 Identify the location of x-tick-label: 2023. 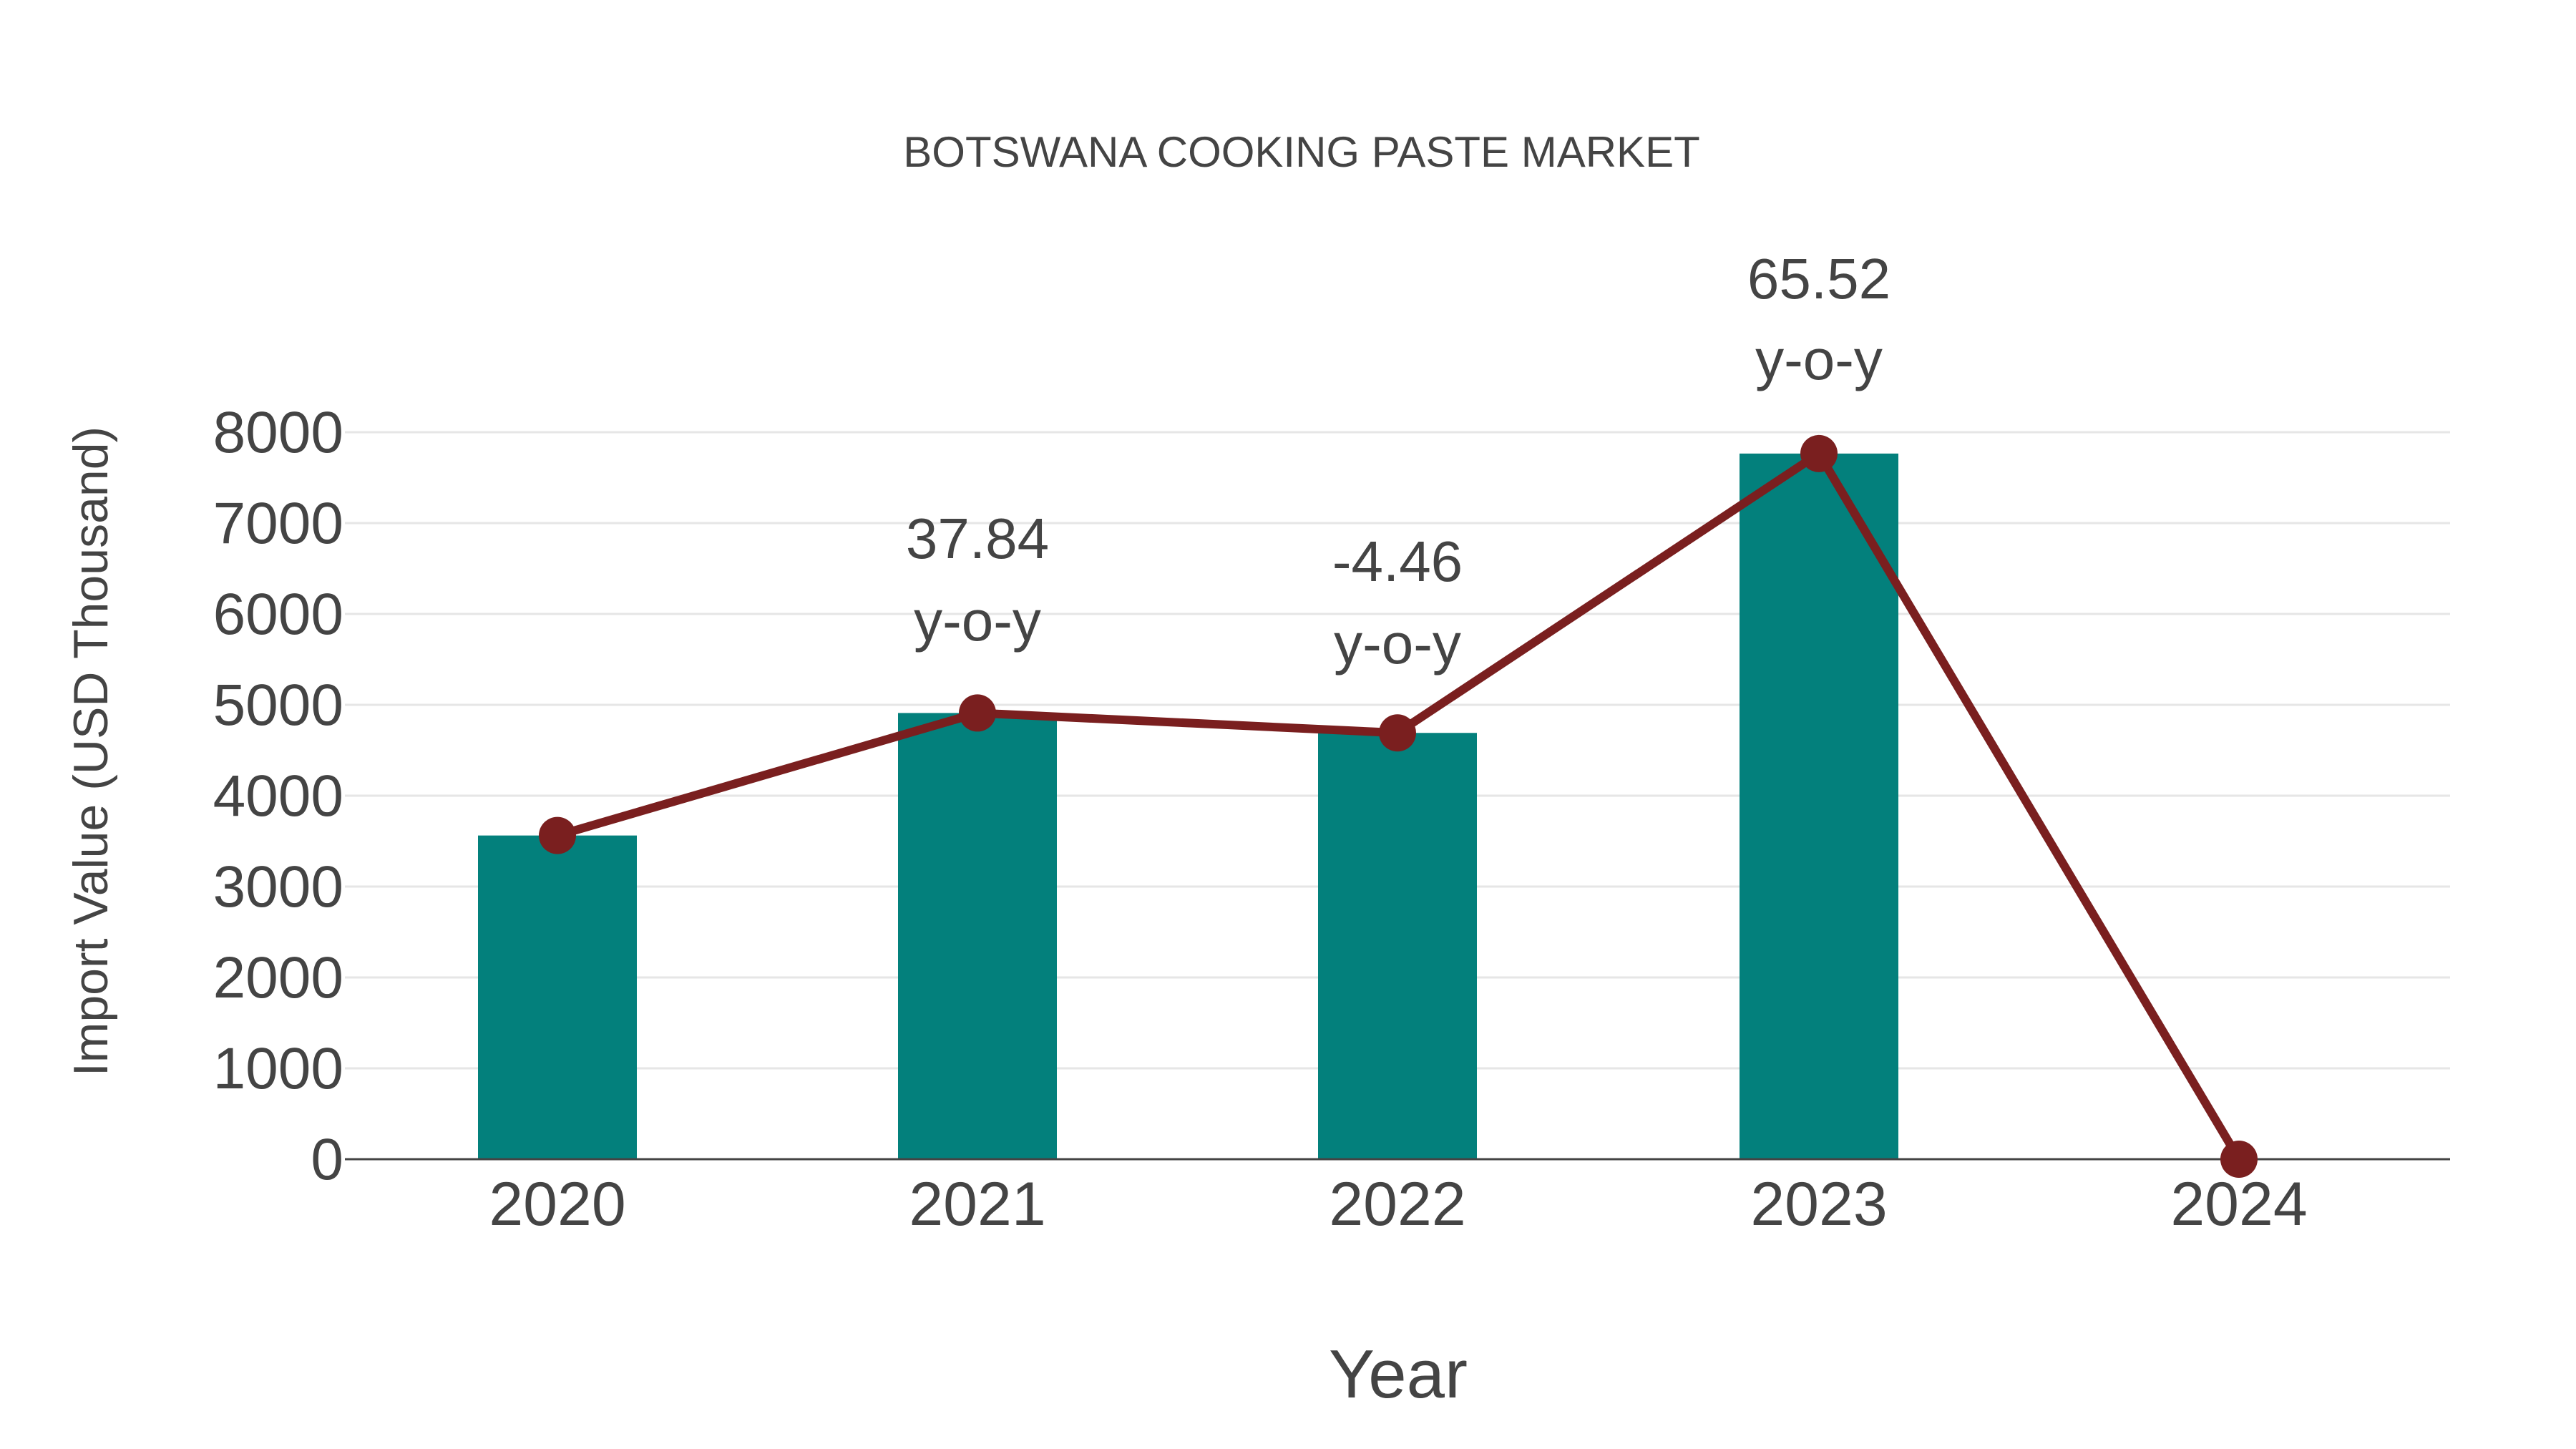
(1818, 1204).